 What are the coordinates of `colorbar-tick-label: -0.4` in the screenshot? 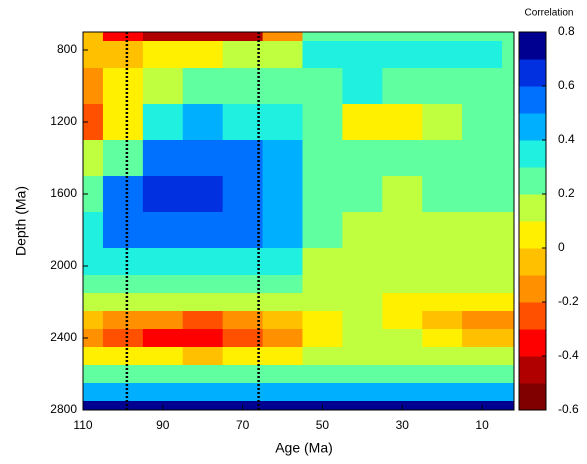 It's located at (568, 355).